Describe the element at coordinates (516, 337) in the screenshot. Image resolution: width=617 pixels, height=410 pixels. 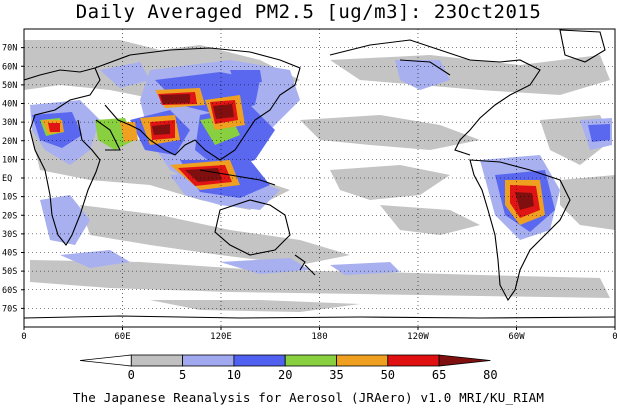
I see `lon-label: 60W` at that location.